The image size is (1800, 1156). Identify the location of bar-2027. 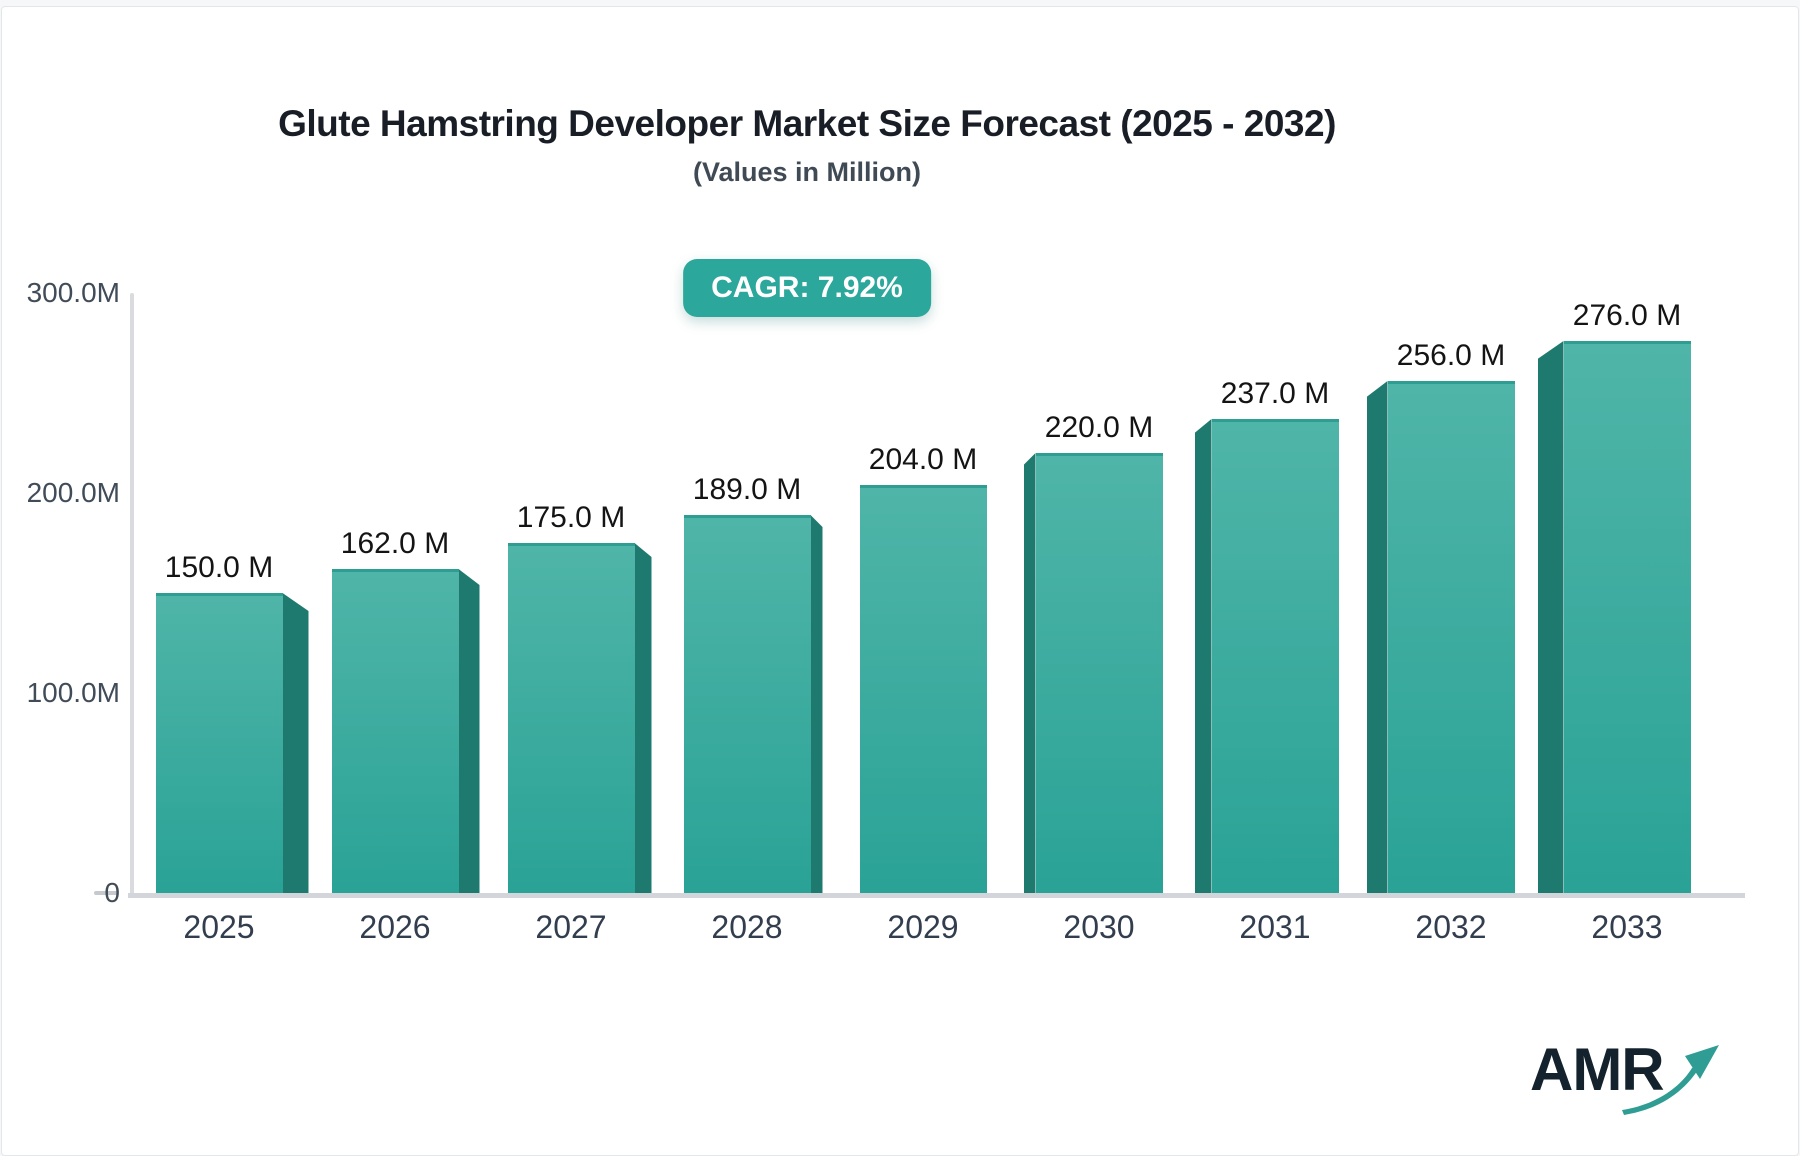
(571, 718).